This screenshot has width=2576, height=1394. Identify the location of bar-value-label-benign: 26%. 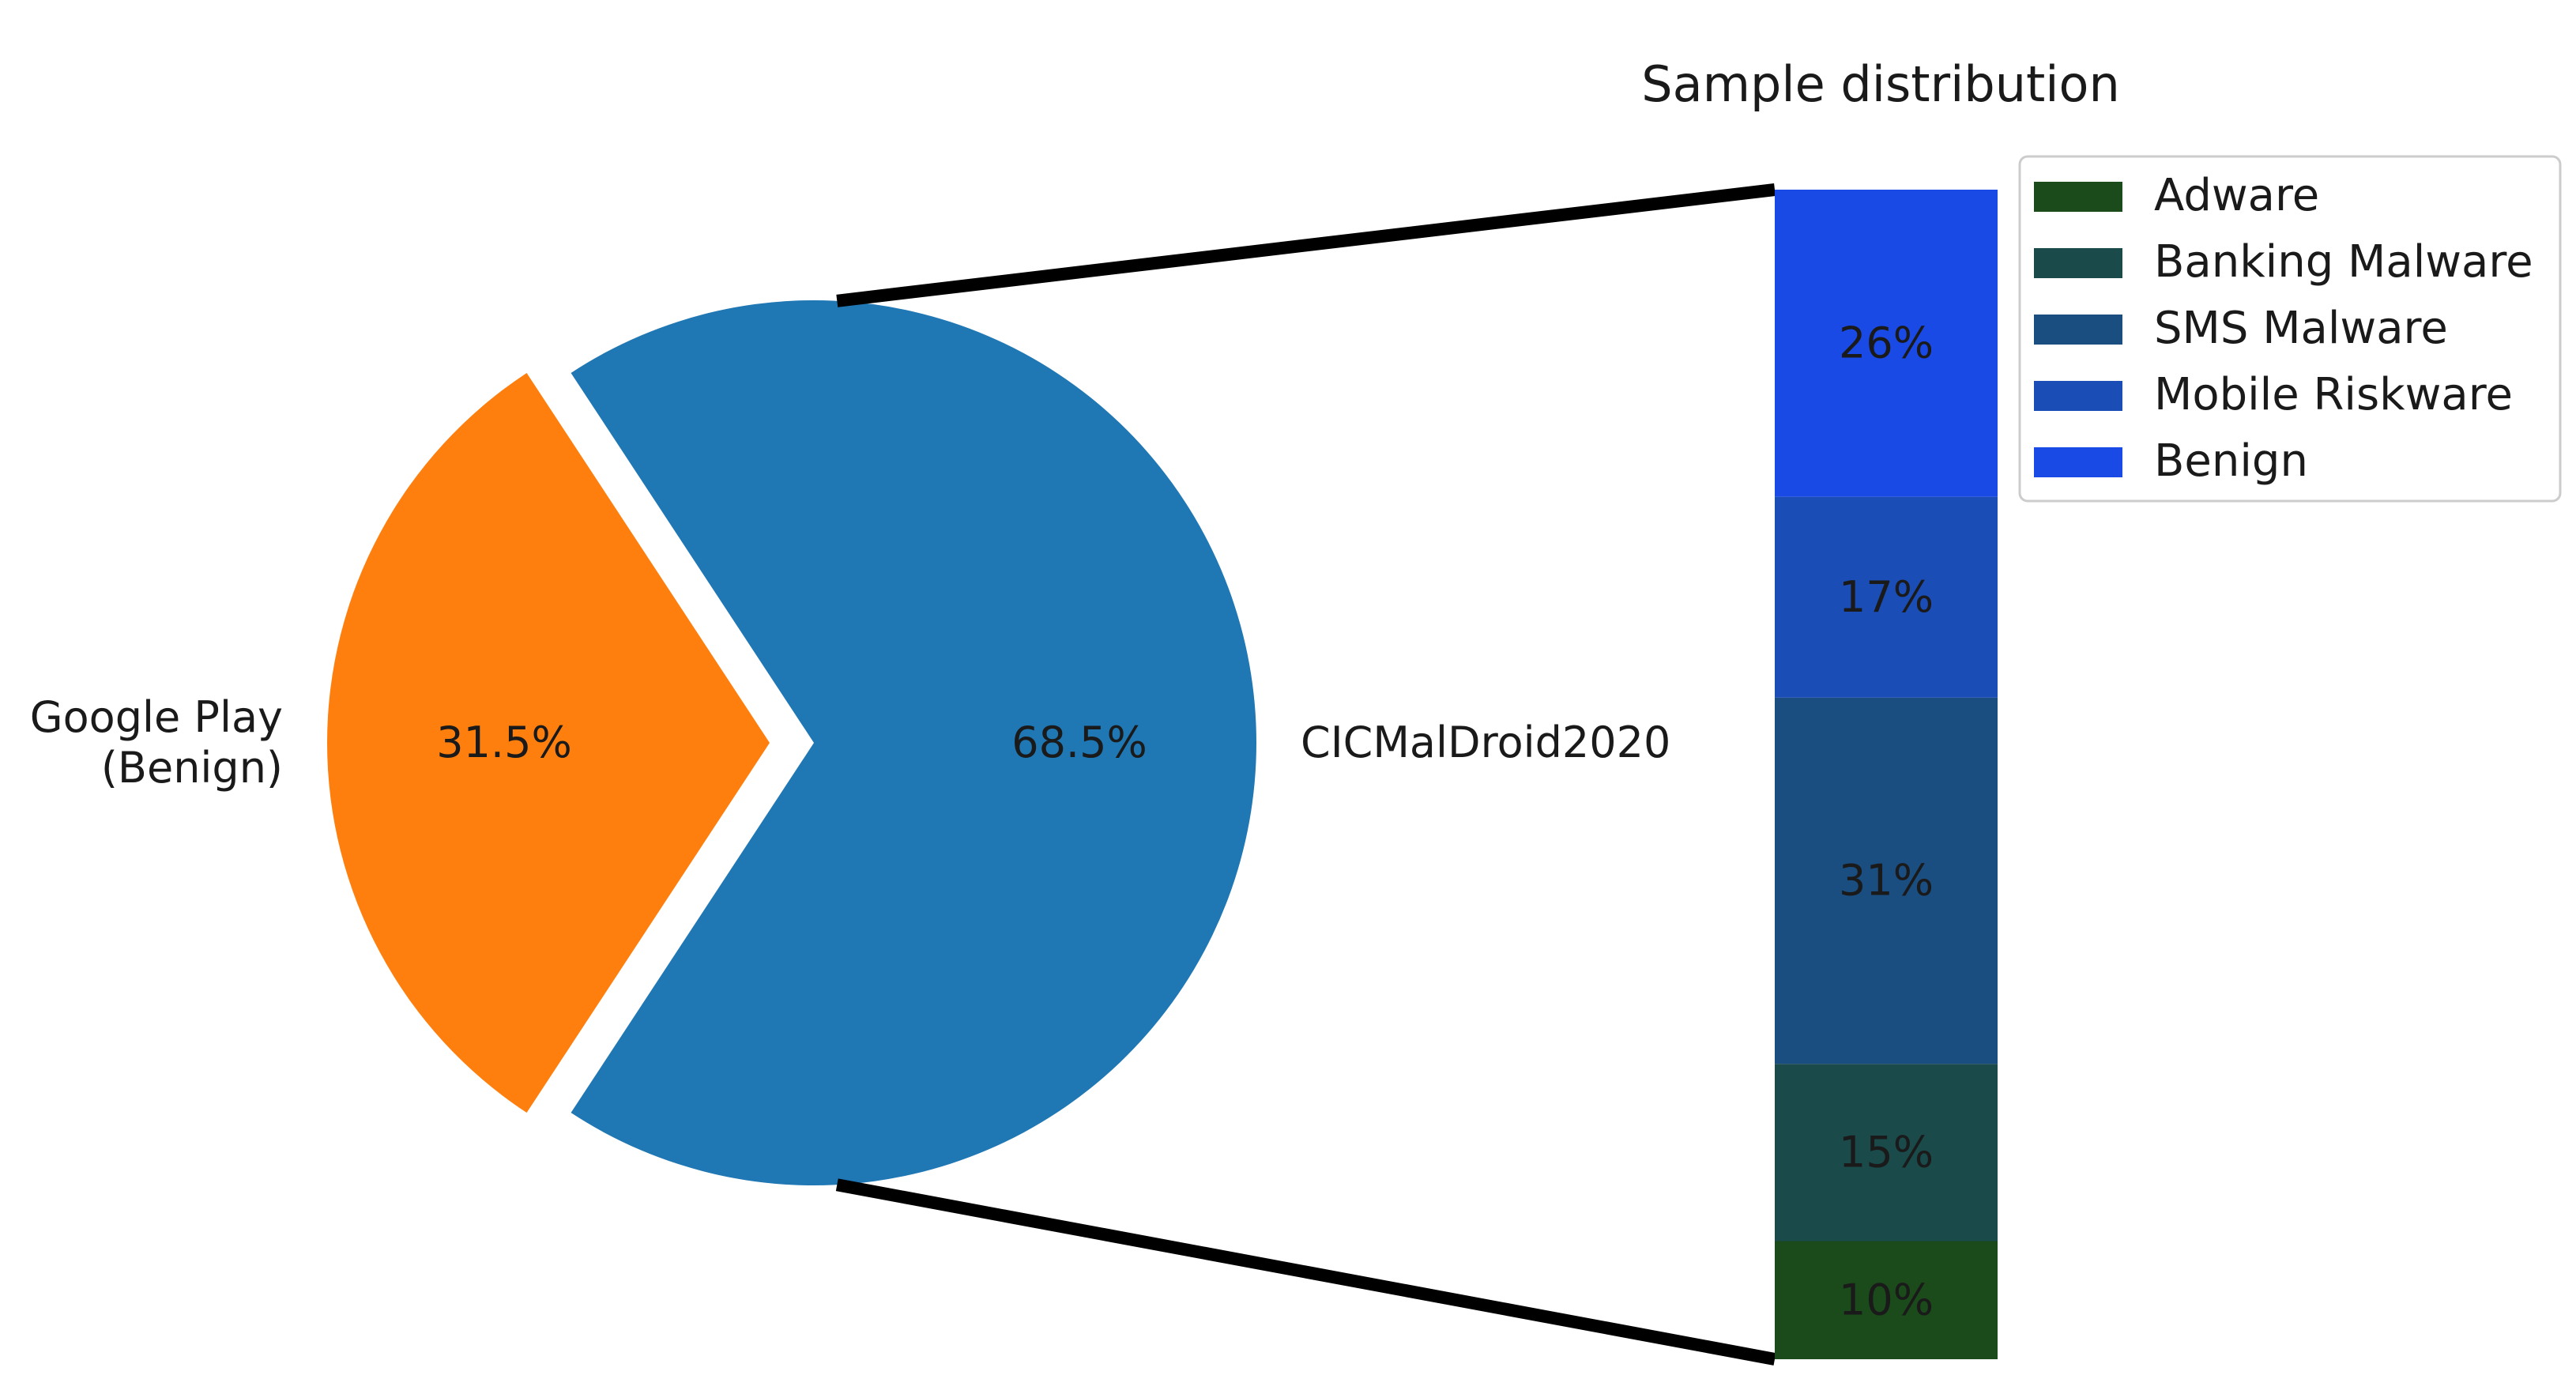
(1886, 342).